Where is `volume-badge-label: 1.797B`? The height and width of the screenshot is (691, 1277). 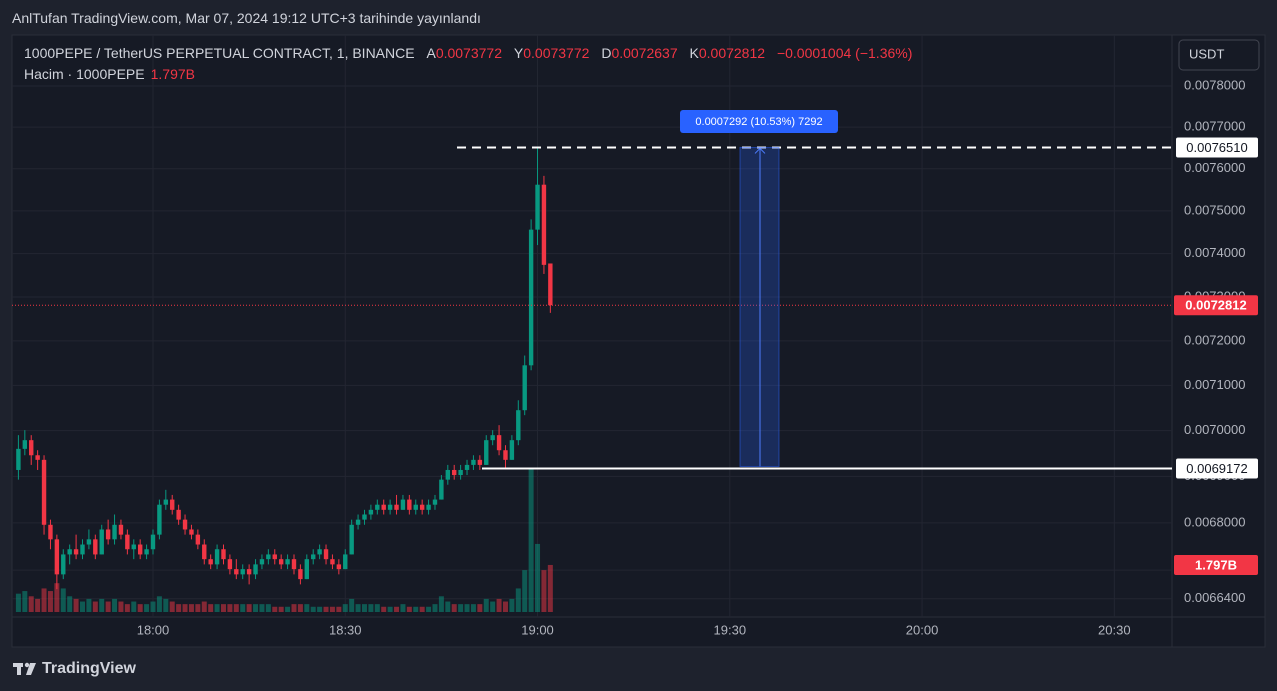 volume-badge-label: 1.797B is located at coordinates (1216, 564).